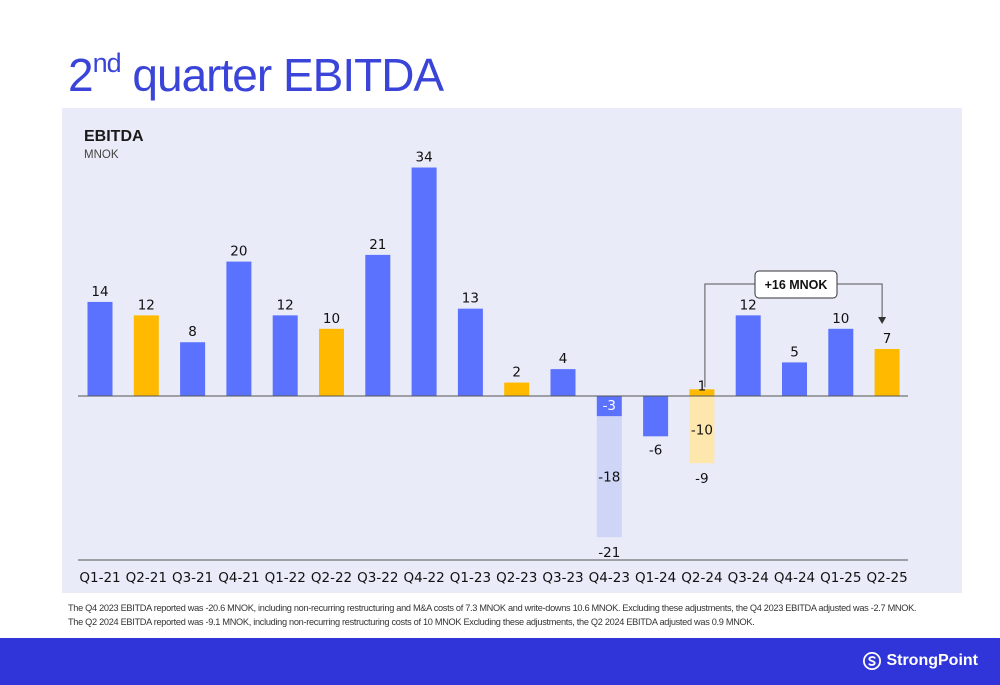  What do you see at coordinates (562, 578) in the screenshot?
I see `tick-label-q3-23: Q3-23` at bounding box center [562, 578].